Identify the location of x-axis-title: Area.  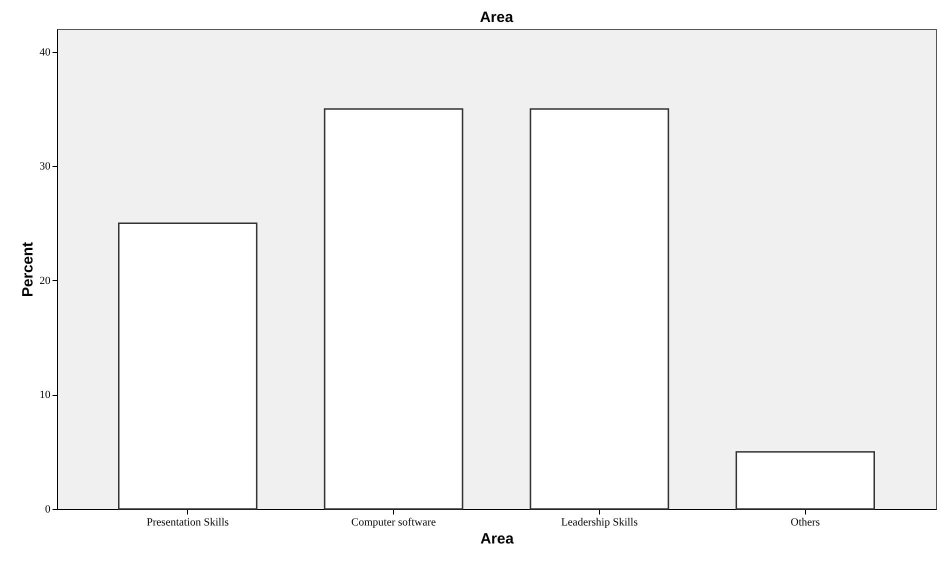
(497, 539).